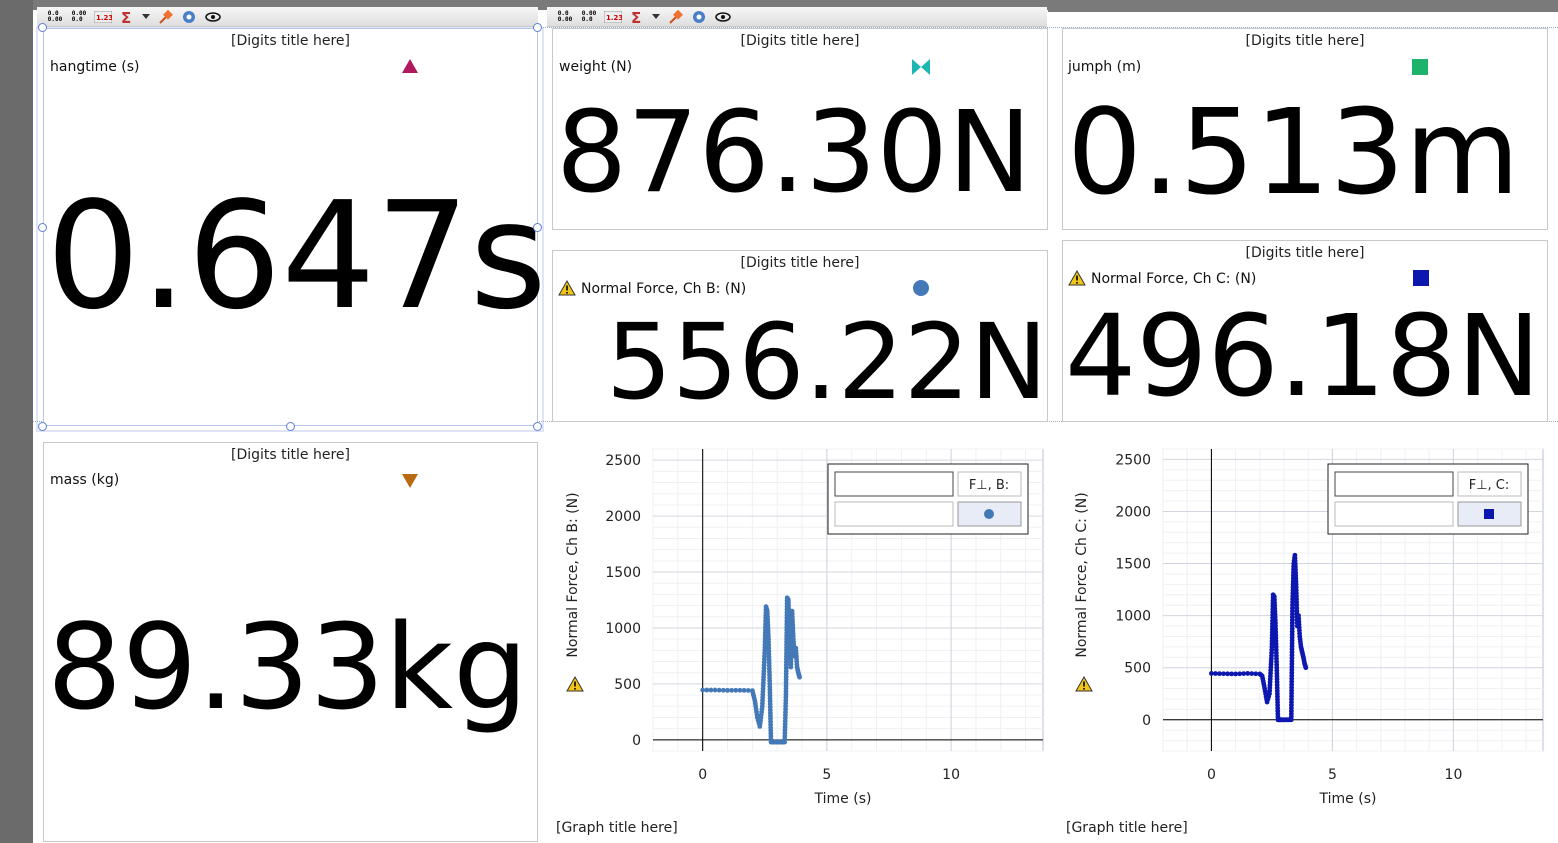  I want to click on resize-handle-br, so click(537, 426).